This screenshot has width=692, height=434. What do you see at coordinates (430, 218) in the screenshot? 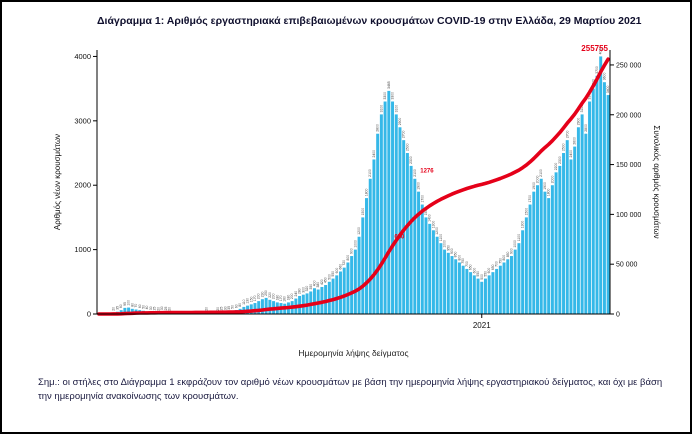
I see `svg-text: 1400` at bounding box center [430, 218].